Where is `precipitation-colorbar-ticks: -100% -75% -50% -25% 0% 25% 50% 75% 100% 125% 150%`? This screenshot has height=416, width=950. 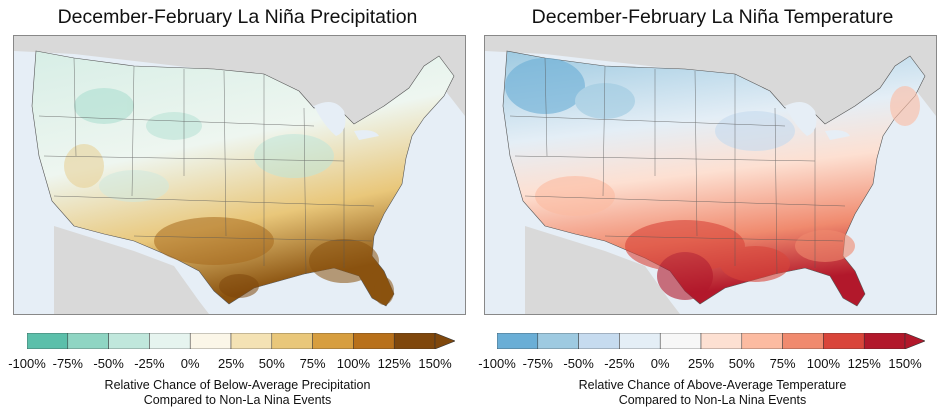 precipitation-colorbar-ticks: -100% -75% -50% -25% 0% 25% 50% 75% 100% 125% 150% is located at coordinates (231, 364).